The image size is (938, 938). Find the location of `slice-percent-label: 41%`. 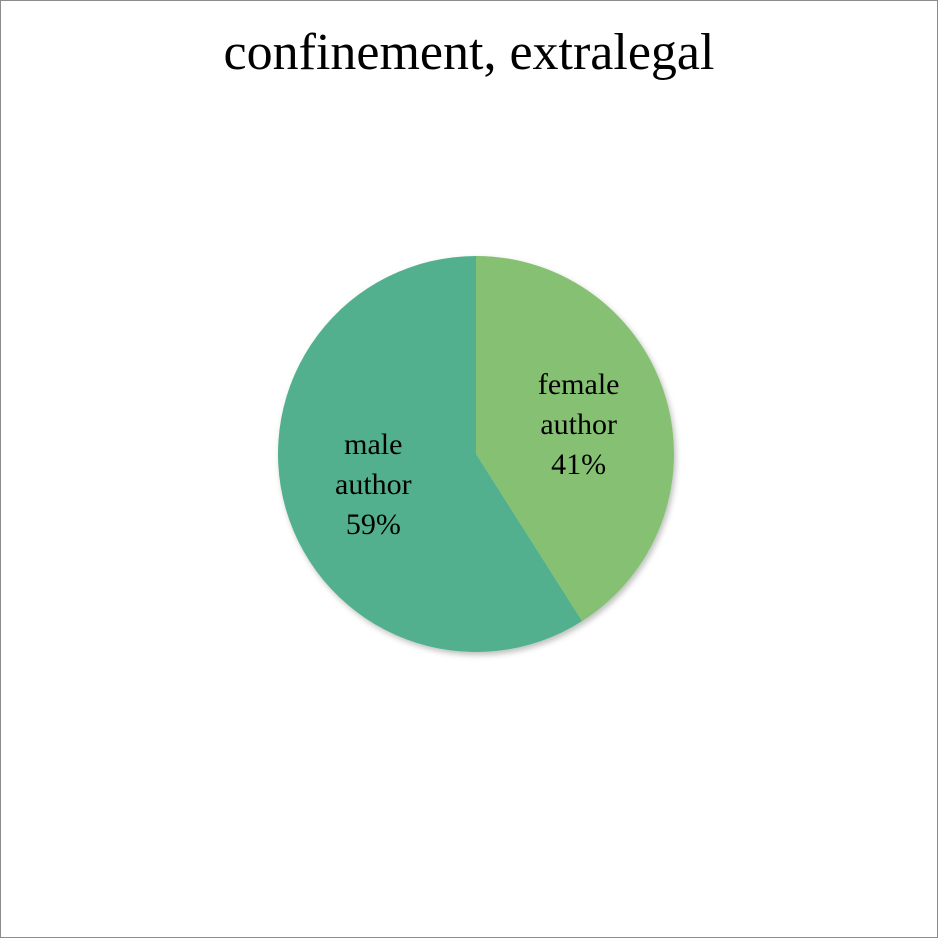

slice-percent-label: 41% is located at coordinates (578, 464).